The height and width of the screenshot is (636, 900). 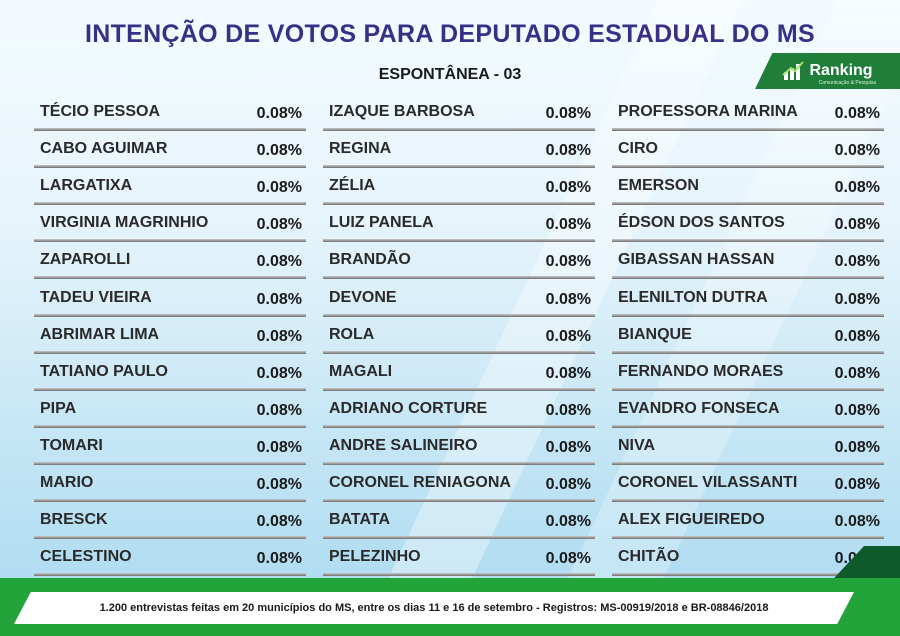 I want to click on candidate-name: MAGALI, so click(x=361, y=371).